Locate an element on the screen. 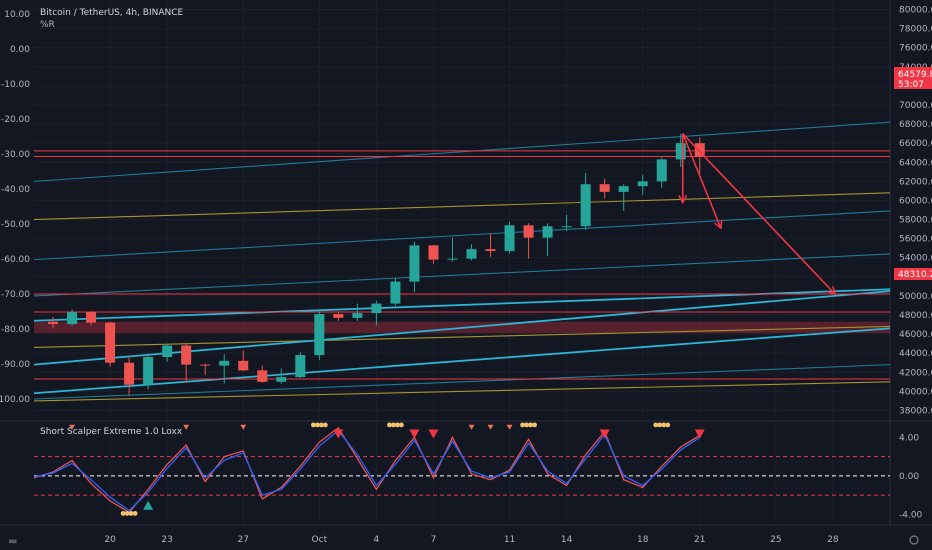 This screenshot has width=932, height=550. oscillator-title: Short Scalper Extreme 1.0 Loxx is located at coordinates (111, 432).